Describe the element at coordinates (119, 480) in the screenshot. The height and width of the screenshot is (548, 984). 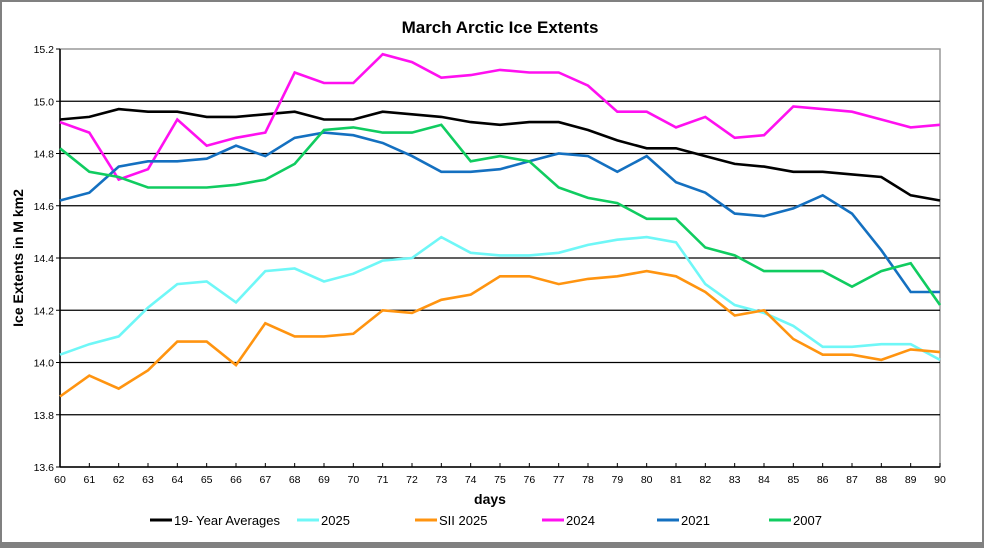
I see `x-tick-label: 62` at that location.